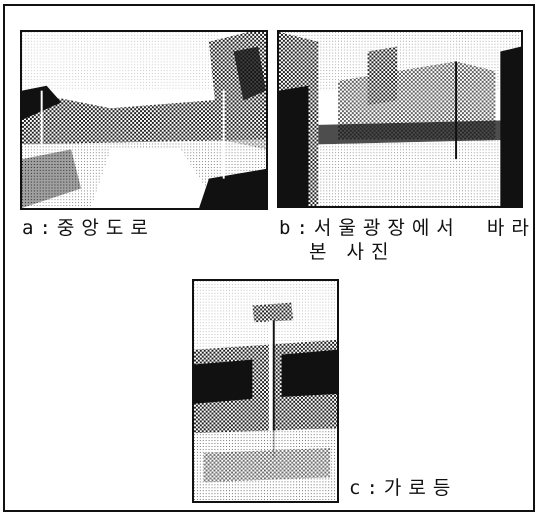  Describe the element at coordinates (28, 228) in the screenshot. I see `caption-a-label: a` at that location.